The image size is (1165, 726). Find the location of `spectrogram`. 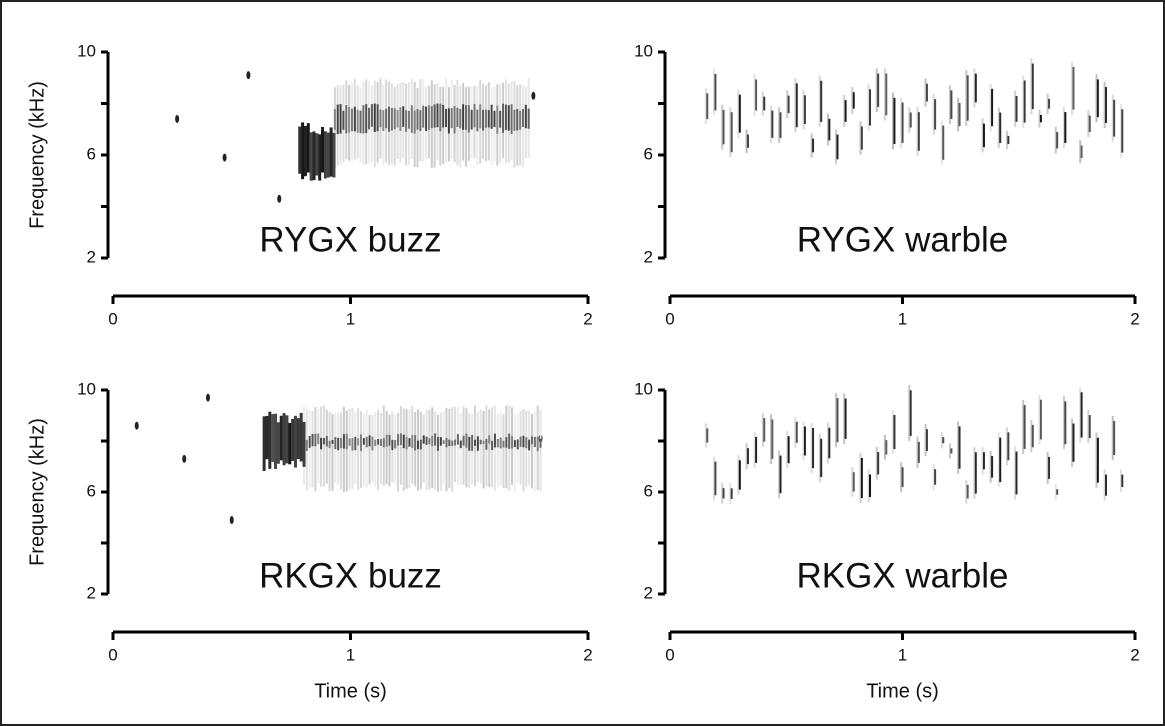

spectrogram is located at coordinates (914, 445).